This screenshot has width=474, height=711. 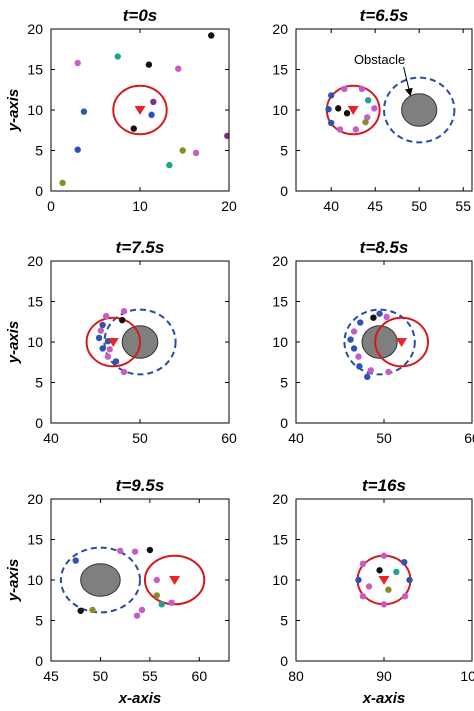 What do you see at coordinates (384, 15) in the screenshot?
I see `panel-title: t=6.5s` at bounding box center [384, 15].